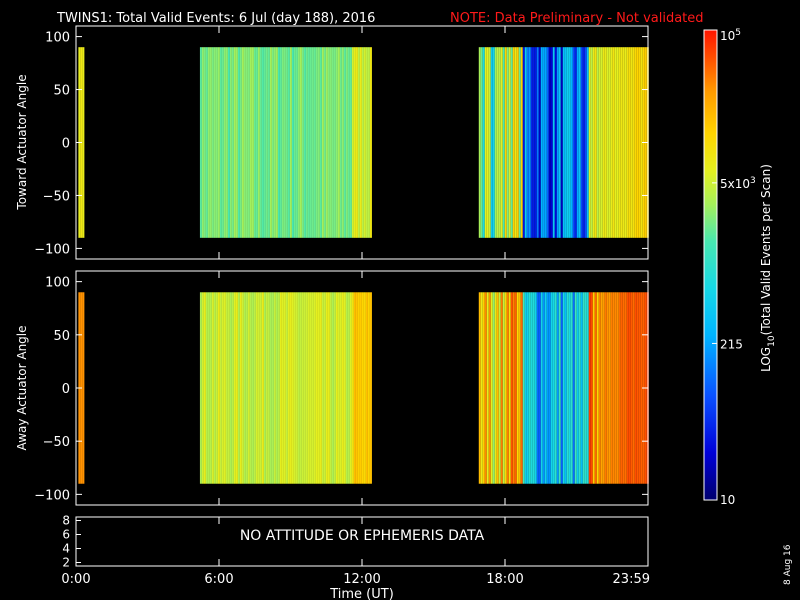 The image size is (800, 600). Describe the element at coordinates (22, 142) in the screenshot. I see `toward-y-axis-label: Toward Actuator Angle` at that location.